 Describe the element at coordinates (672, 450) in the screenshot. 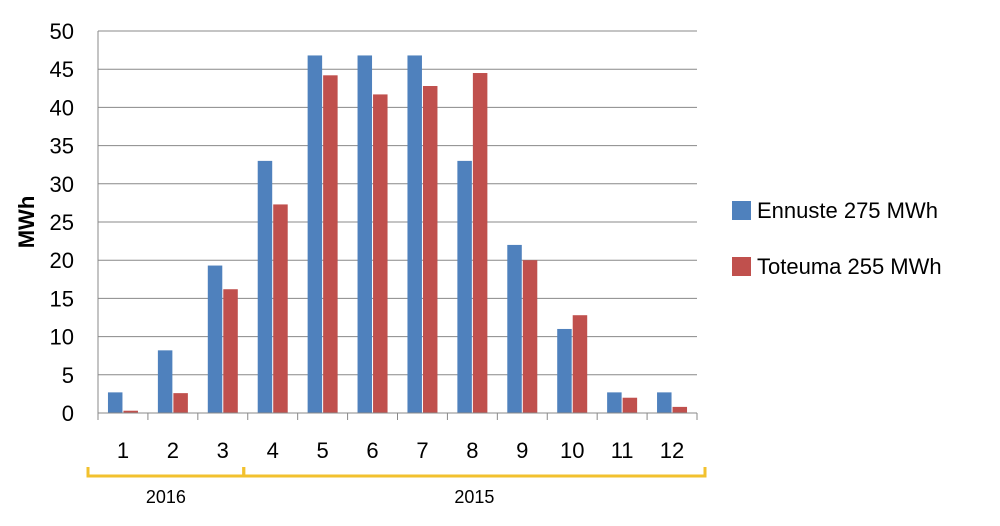

I see `x-tick-label: 12` at that location.